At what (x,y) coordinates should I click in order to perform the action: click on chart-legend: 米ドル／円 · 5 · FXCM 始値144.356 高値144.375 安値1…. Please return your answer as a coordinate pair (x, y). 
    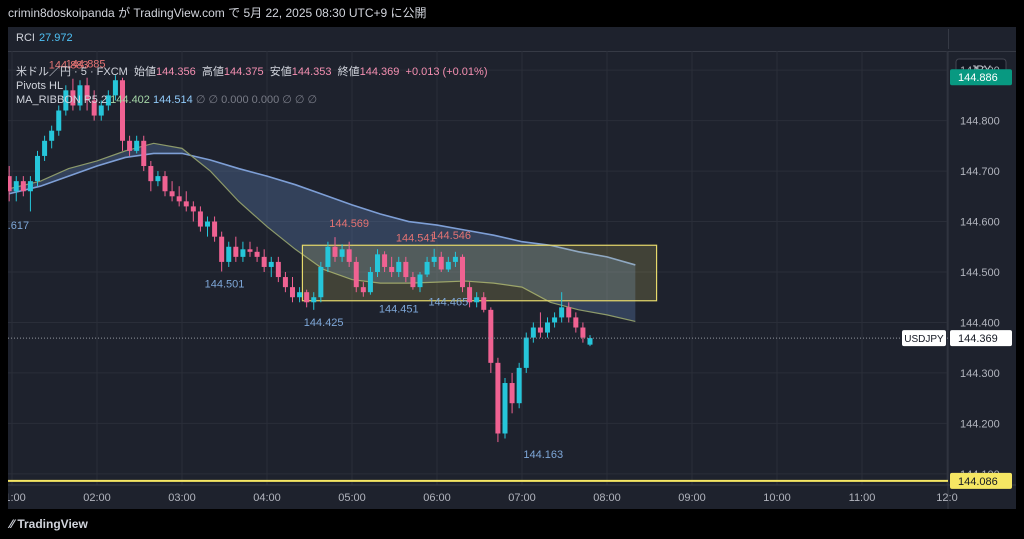
    Looking at the image, I should click on (251, 86).